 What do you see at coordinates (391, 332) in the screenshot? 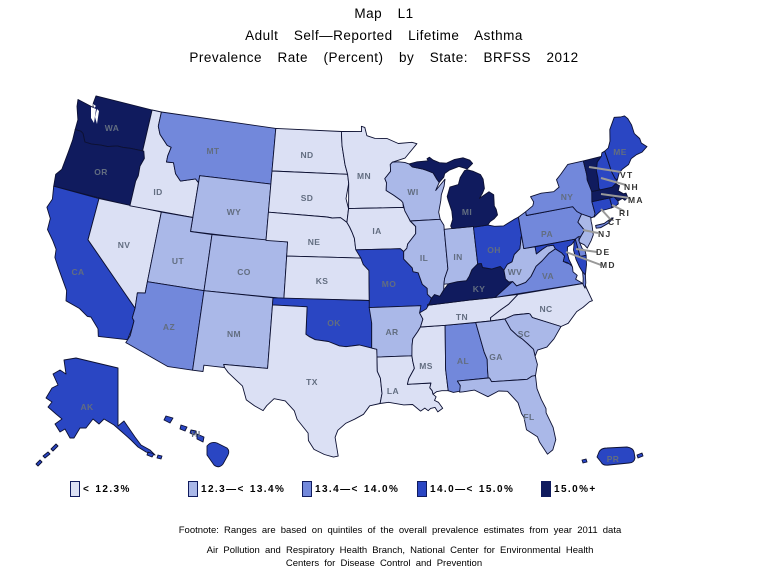
I see `svg-text: AR` at bounding box center [391, 332].